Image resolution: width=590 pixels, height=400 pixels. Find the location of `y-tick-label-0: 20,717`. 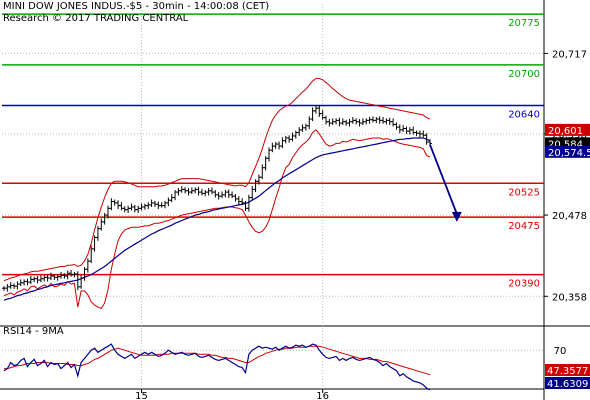

y-tick-label-0: 20,717 is located at coordinates (569, 54).